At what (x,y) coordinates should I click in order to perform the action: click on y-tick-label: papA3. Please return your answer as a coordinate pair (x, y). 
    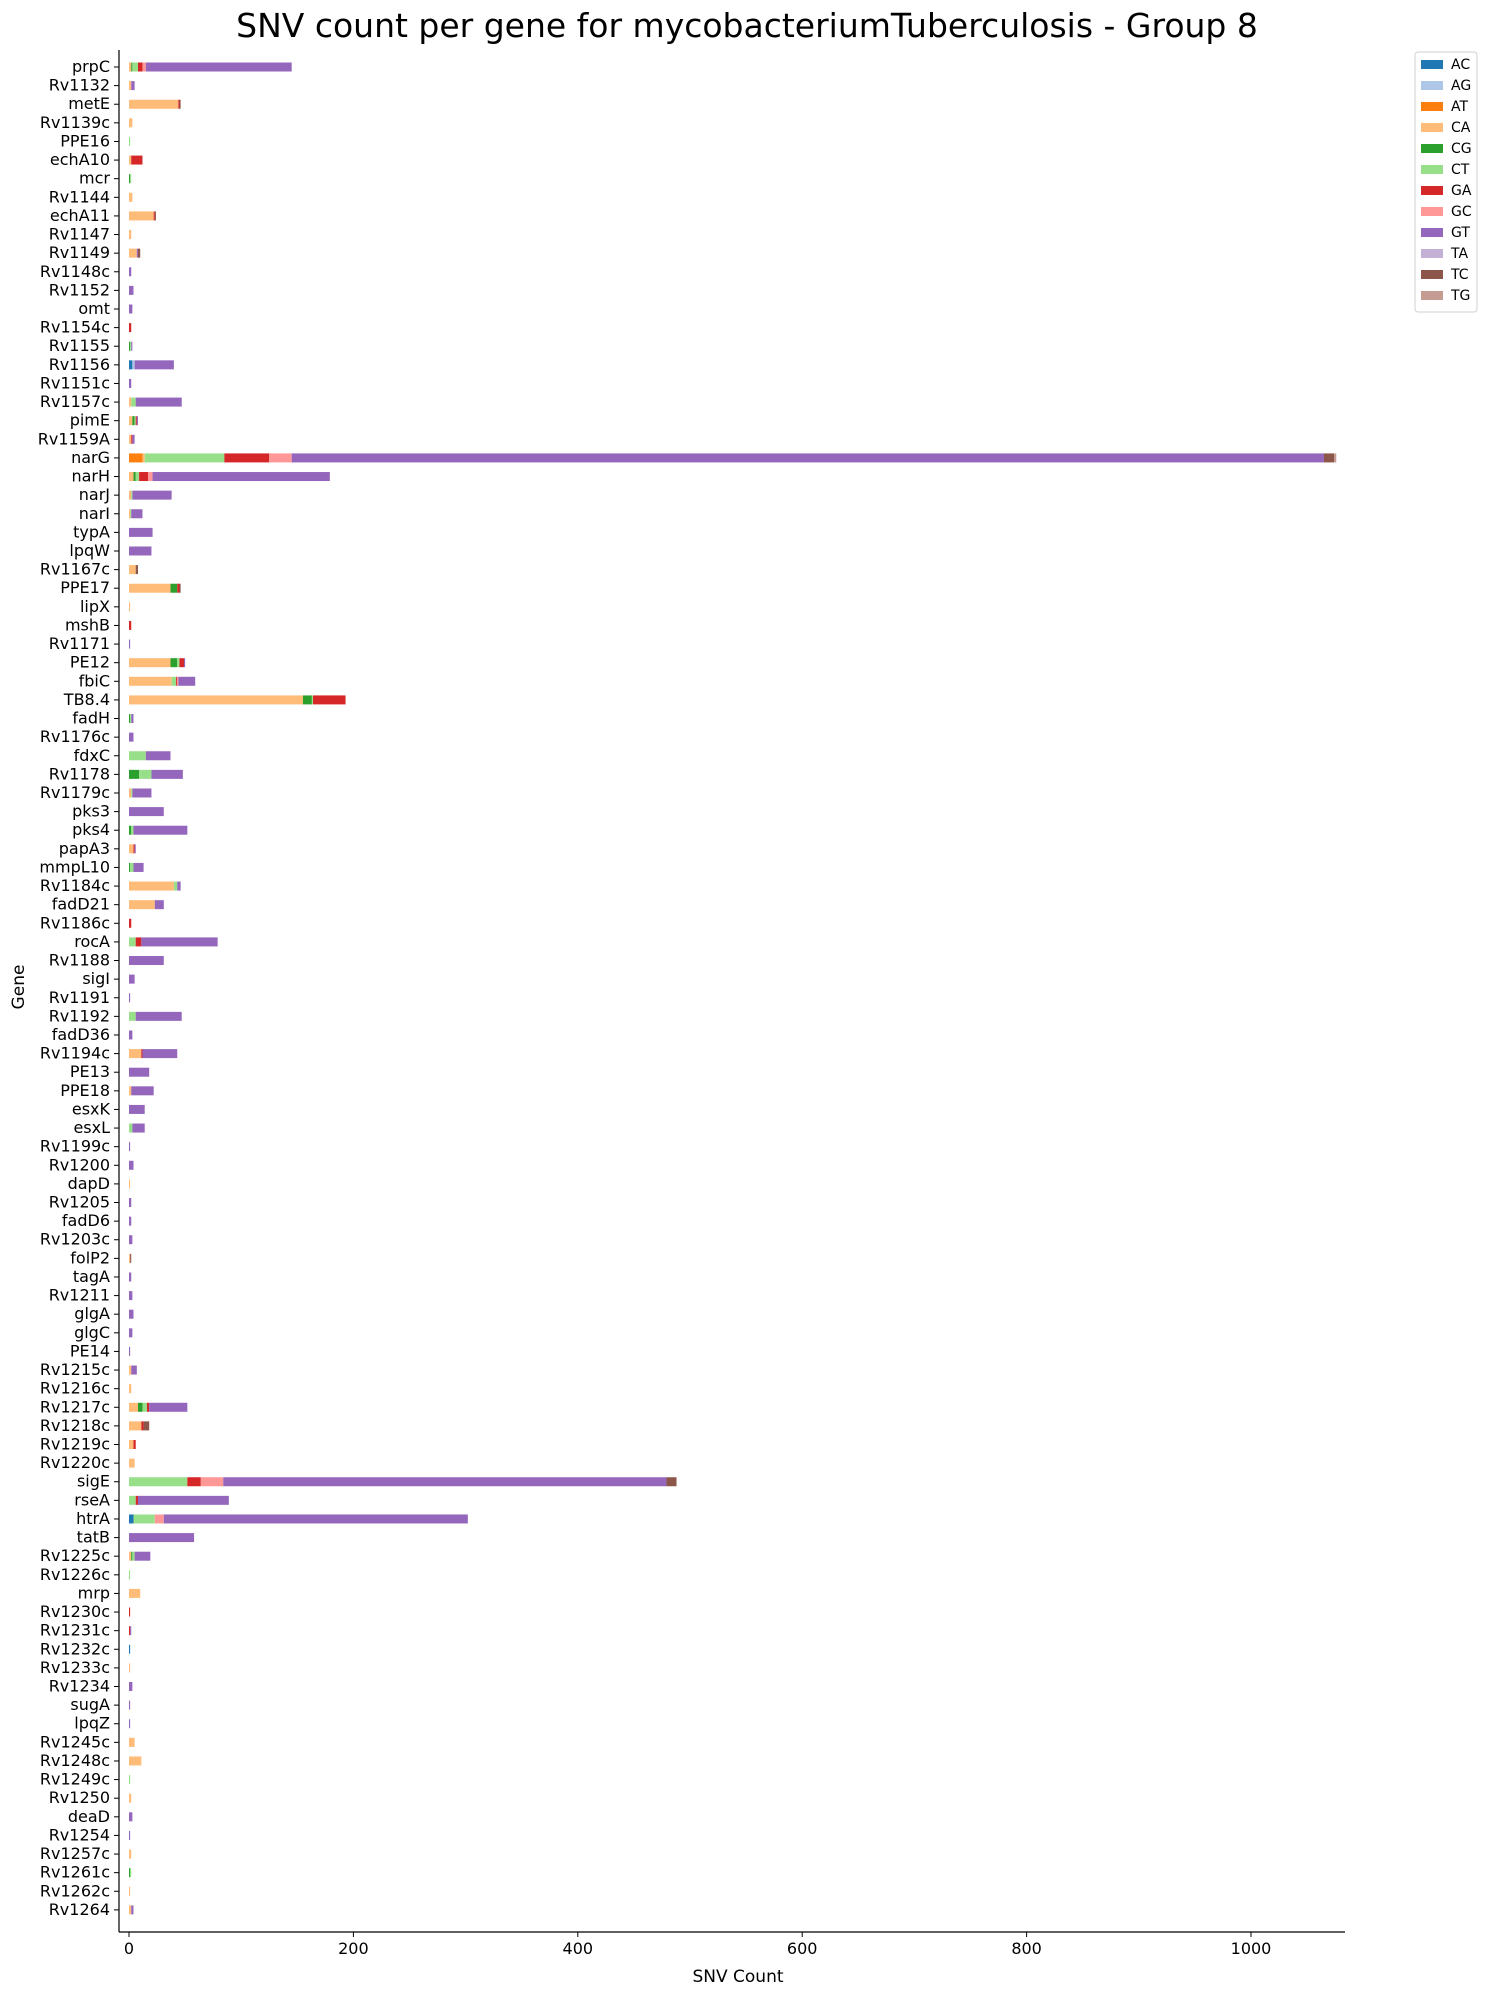
    Looking at the image, I should click on (84, 848).